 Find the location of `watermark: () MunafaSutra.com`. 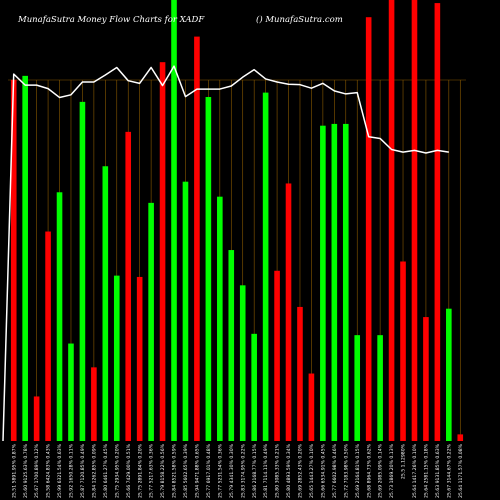

watermark: () MunafaSutra.com is located at coordinates (299, 19).